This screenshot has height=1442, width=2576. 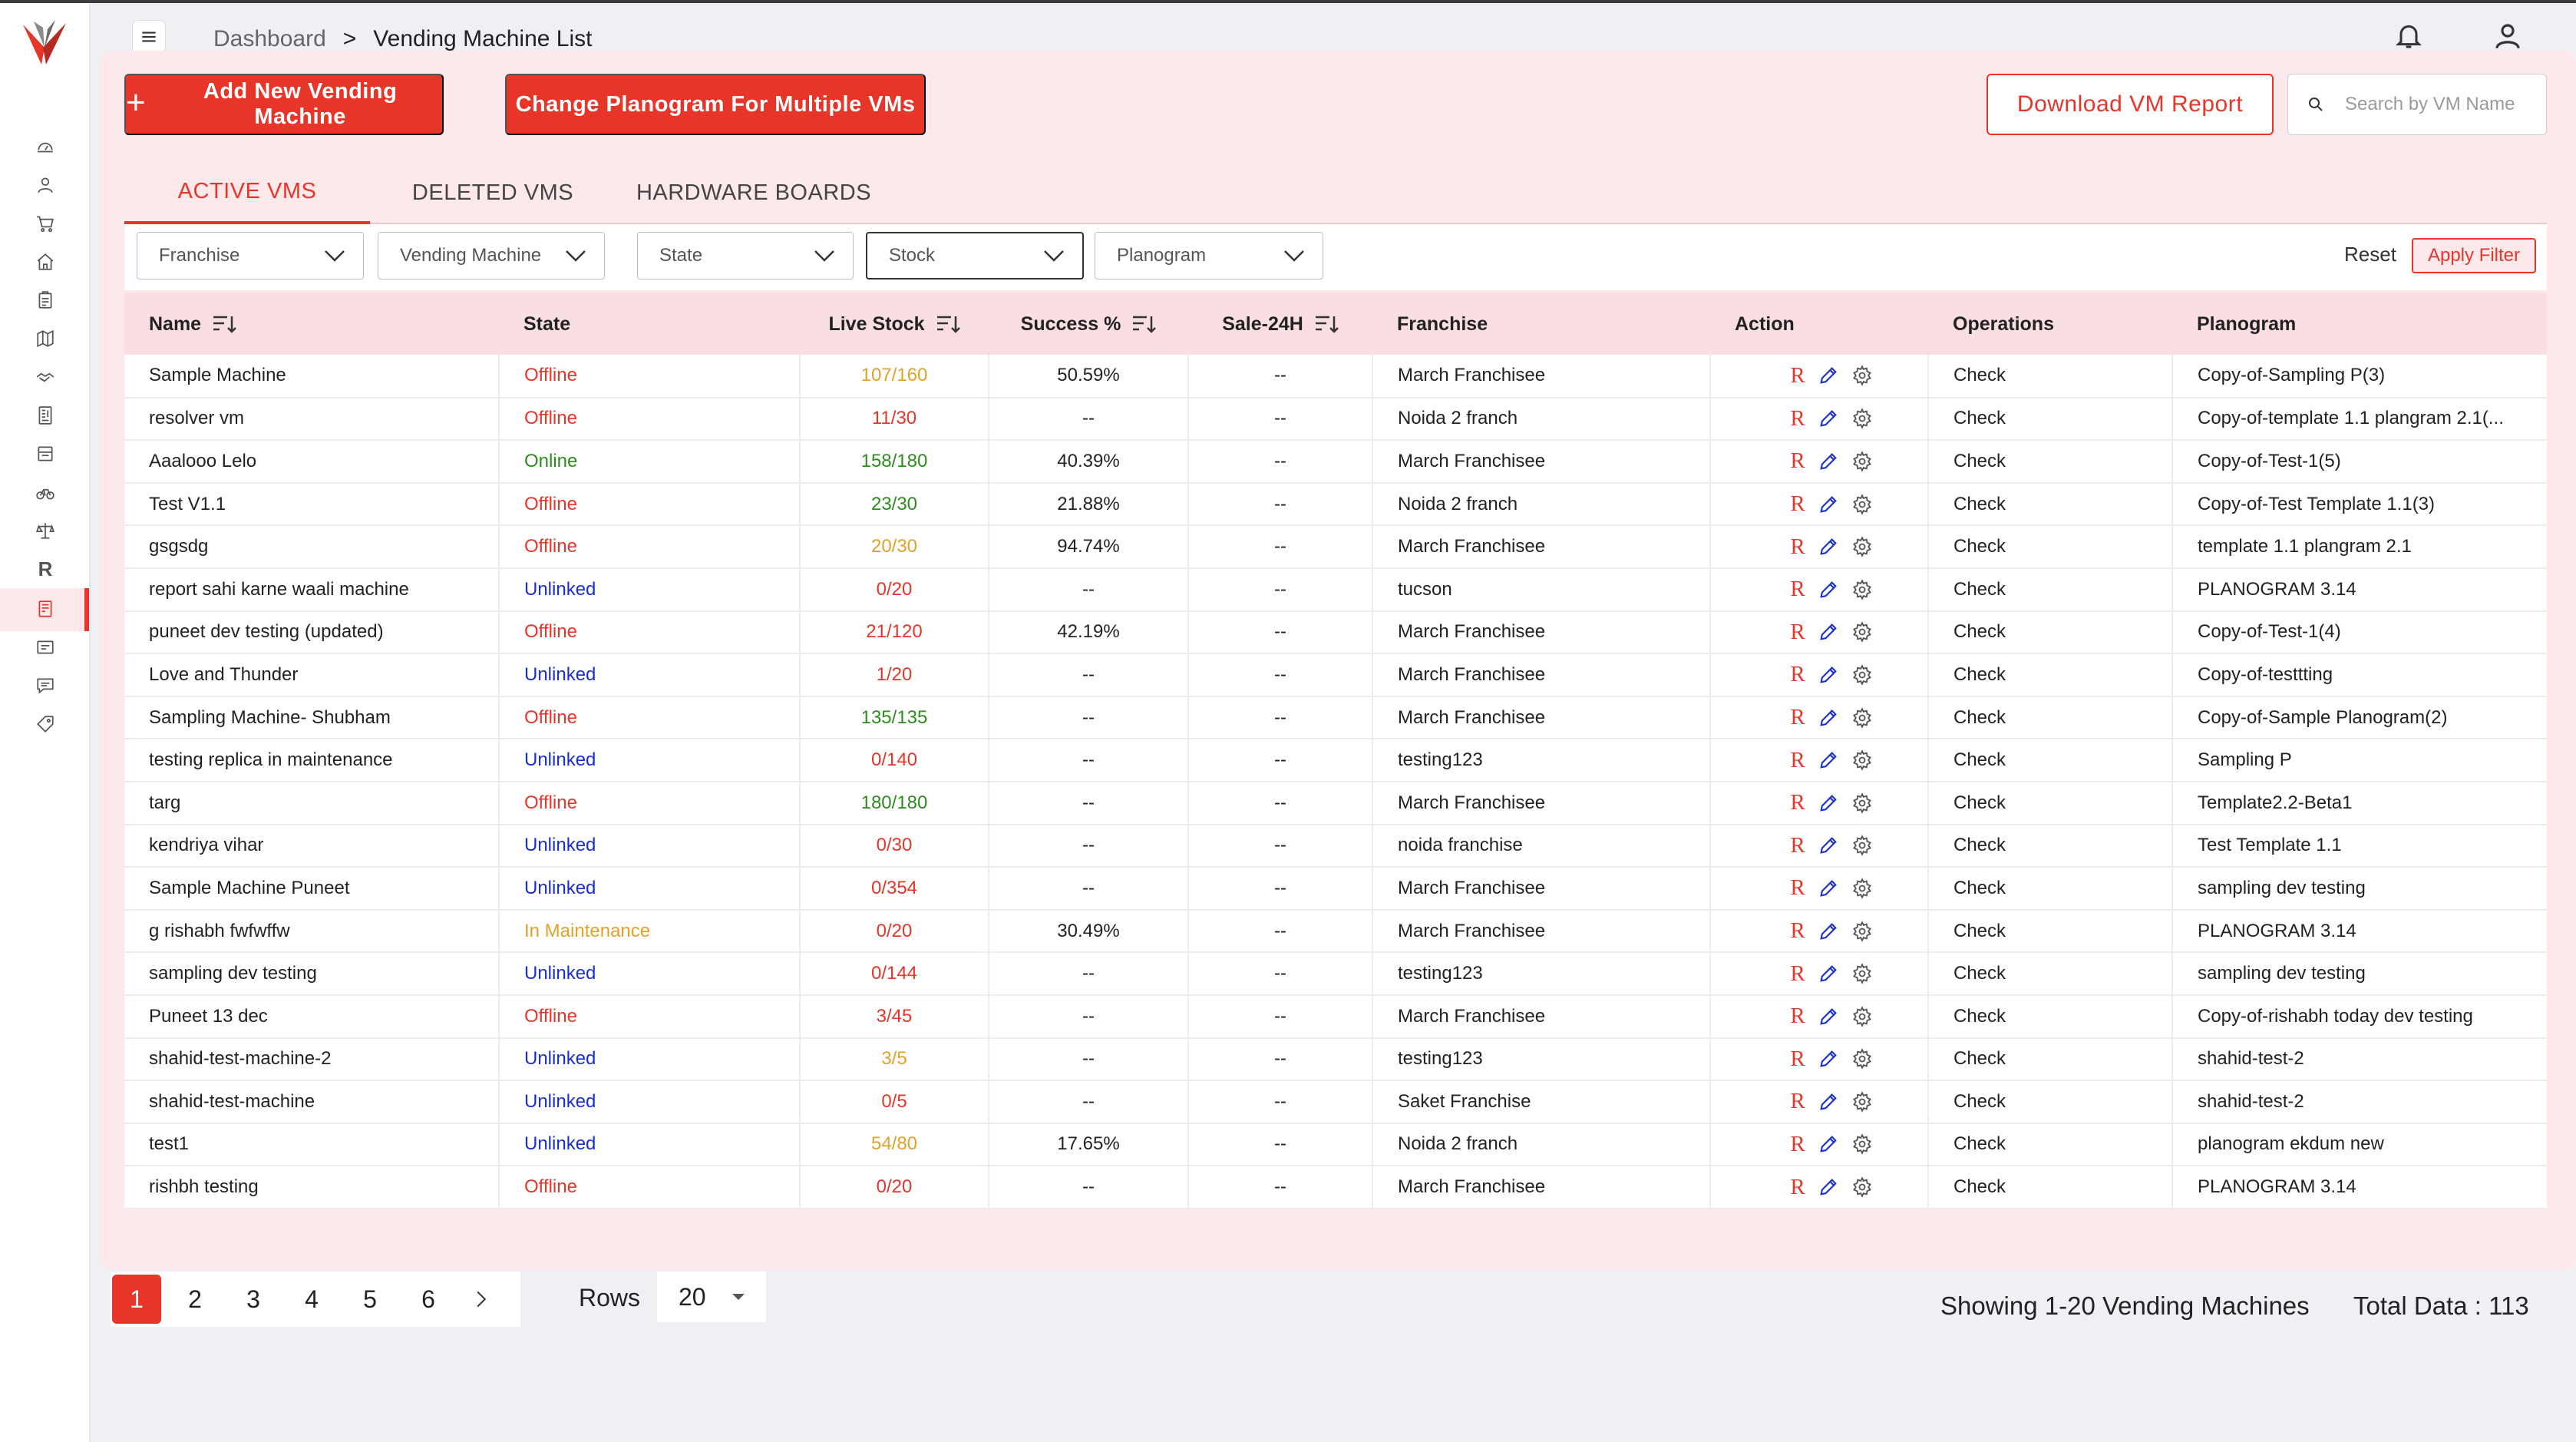 What do you see at coordinates (1088, 324) in the screenshot?
I see `col-header-success: Success %` at bounding box center [1088, 324].